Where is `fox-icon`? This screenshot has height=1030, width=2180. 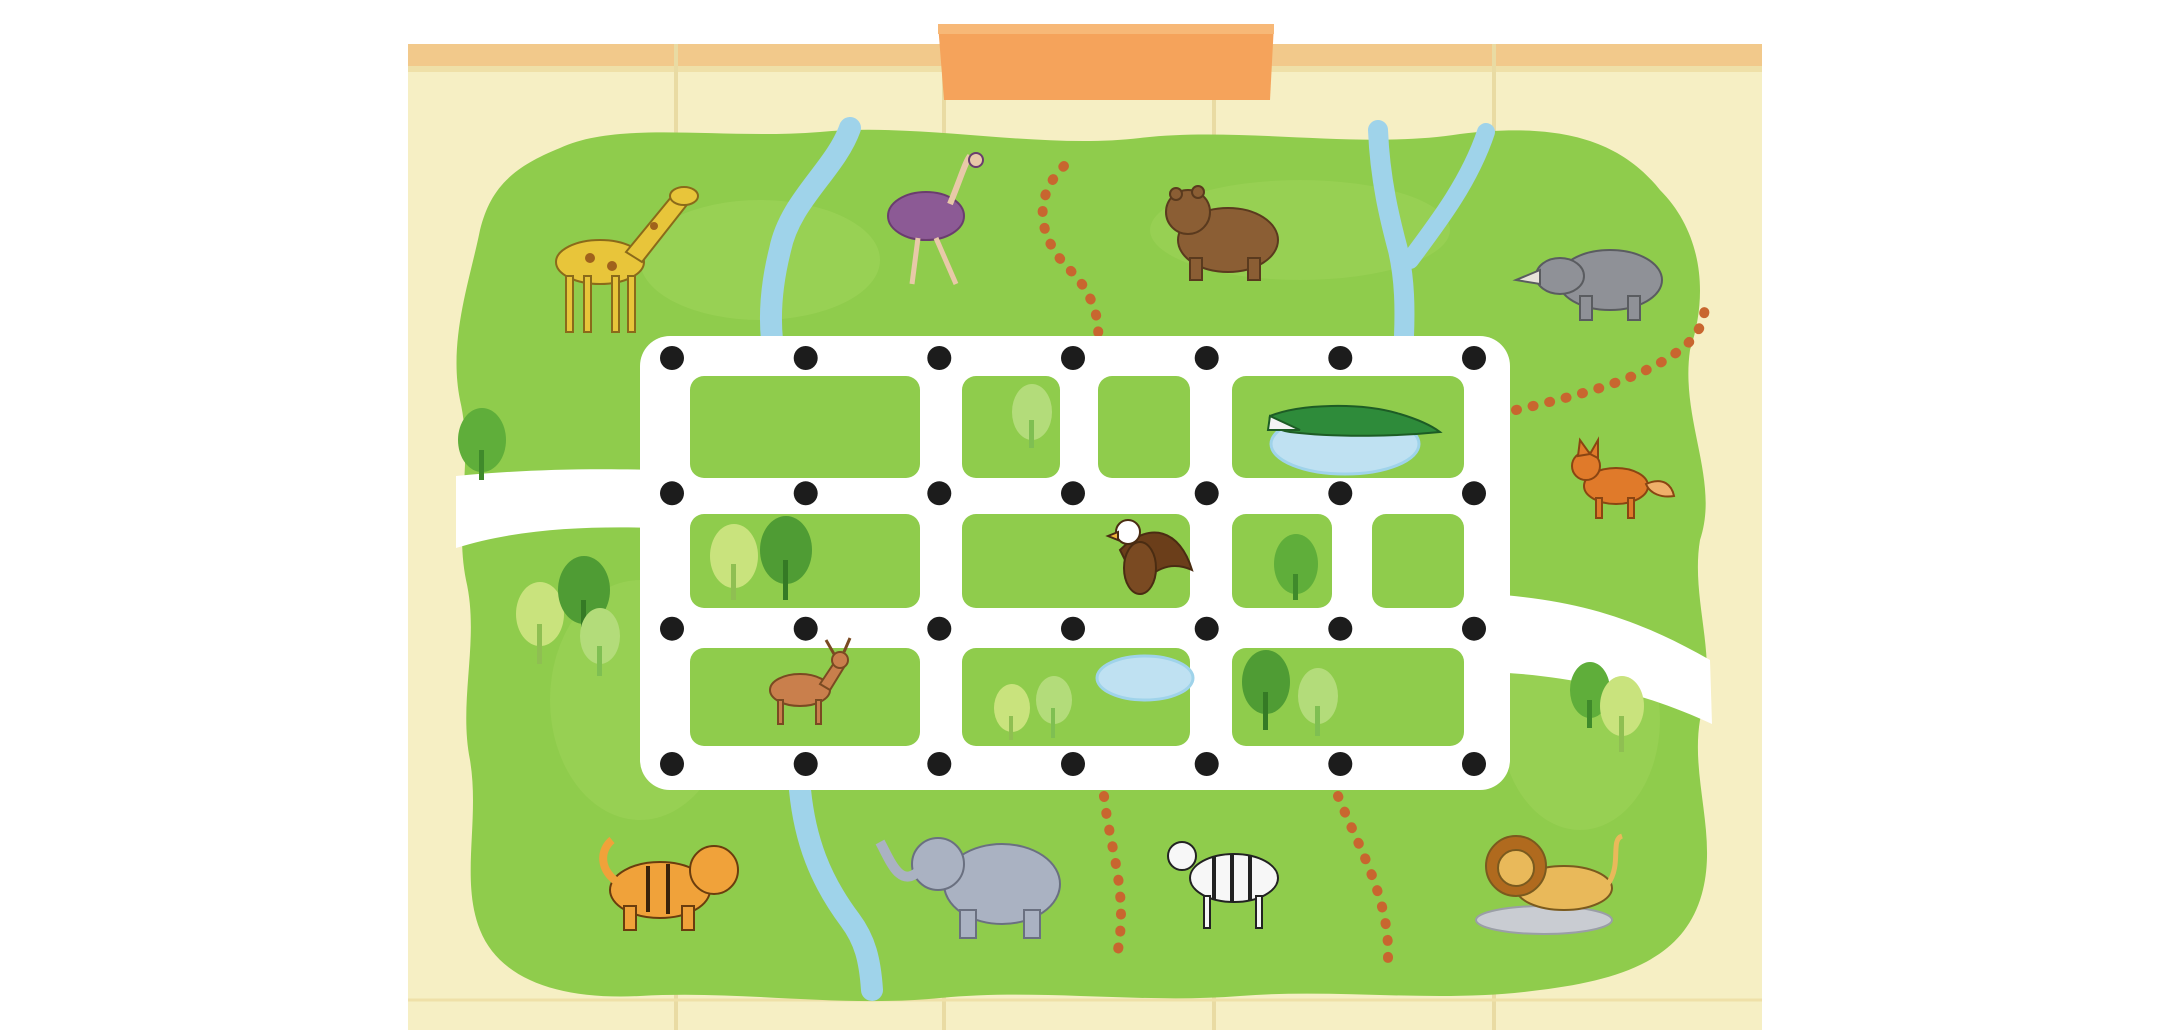 fox-icon is located at coordinates (1623, 477).